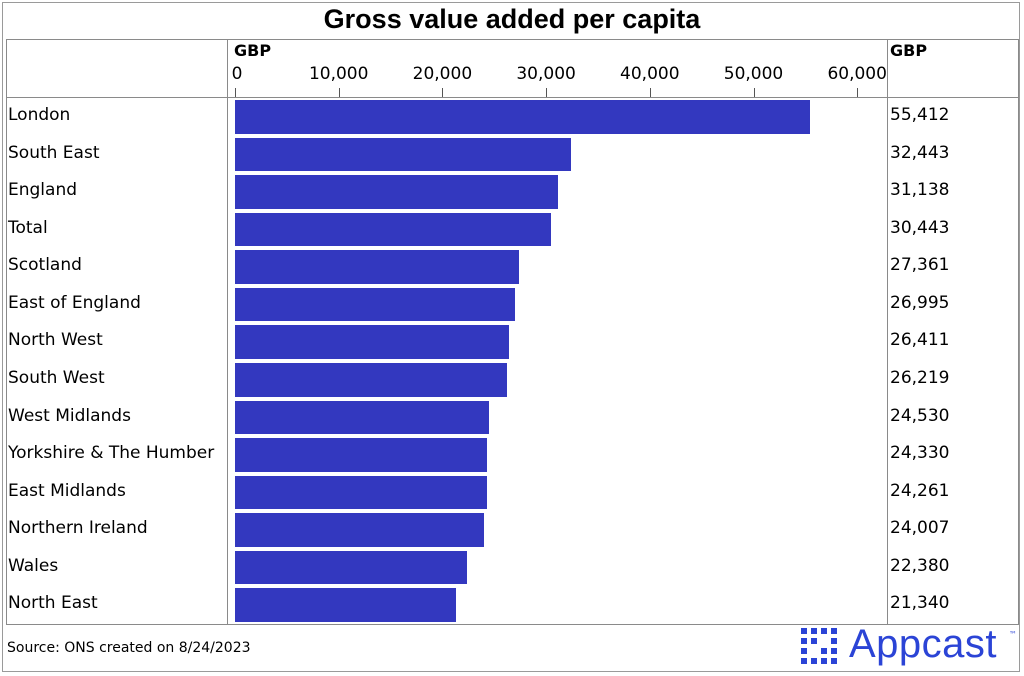 This screenshot has width=1024, height=676. Describe the element at coordinates (512, 97) in the screenshot. I see `header-divider` at that location.